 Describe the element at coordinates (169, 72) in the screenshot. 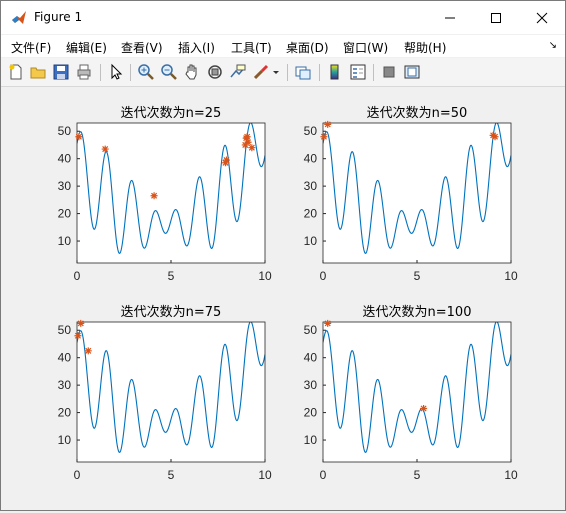

I see `zoom-out-icon` at that location.